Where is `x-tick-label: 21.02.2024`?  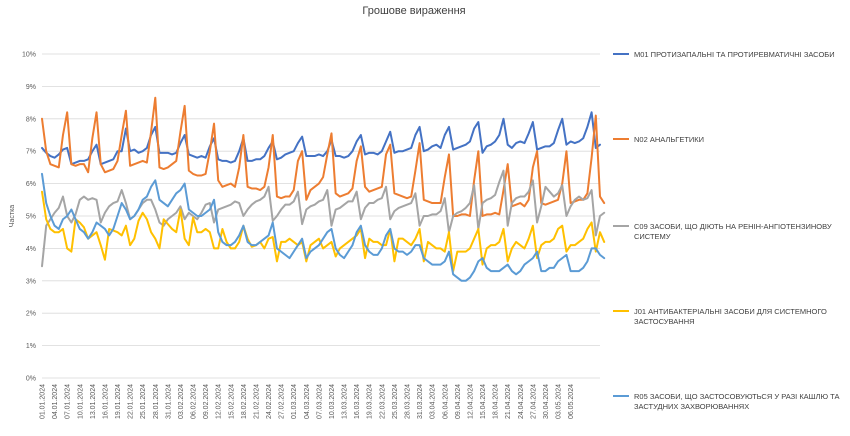
x-tick-label: 21.02.2024 is located at coordinates (256, 401).